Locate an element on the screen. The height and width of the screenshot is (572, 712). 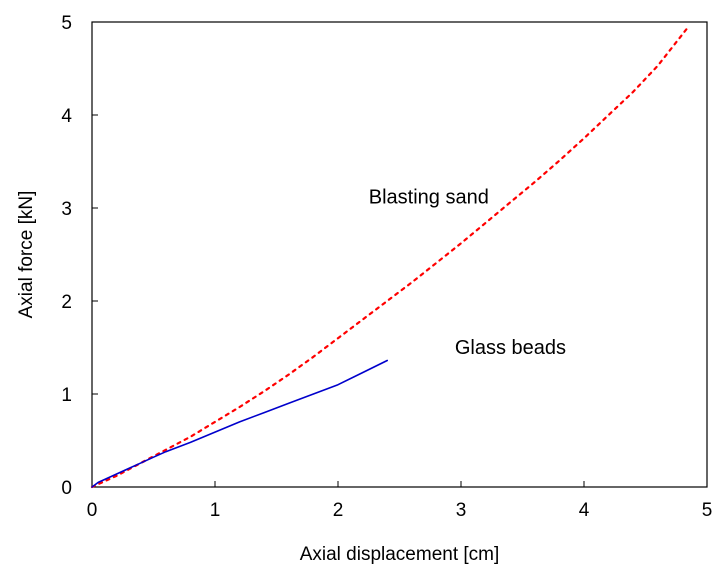
annotation-layer: Blasting sand Glass beads is located at coordinates (467, 272).